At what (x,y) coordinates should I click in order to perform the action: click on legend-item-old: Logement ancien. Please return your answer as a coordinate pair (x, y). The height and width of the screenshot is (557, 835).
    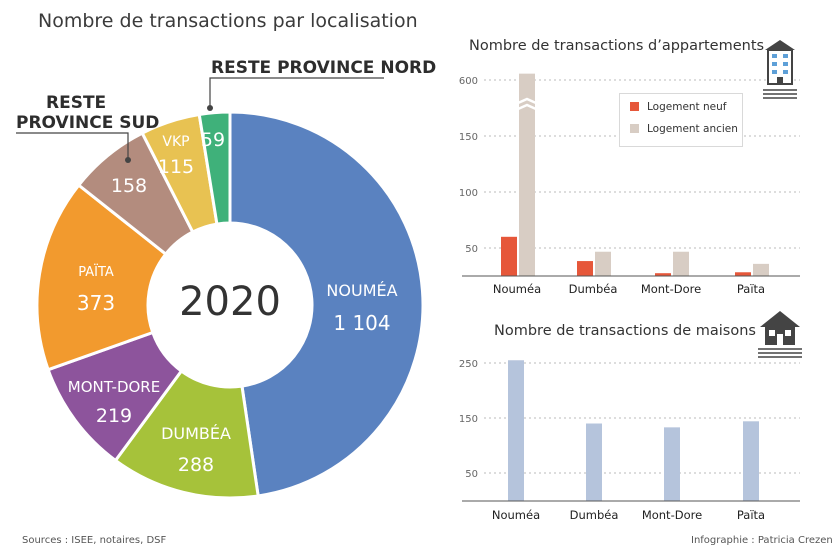
    Looking at the image, I should click on (684, 129).